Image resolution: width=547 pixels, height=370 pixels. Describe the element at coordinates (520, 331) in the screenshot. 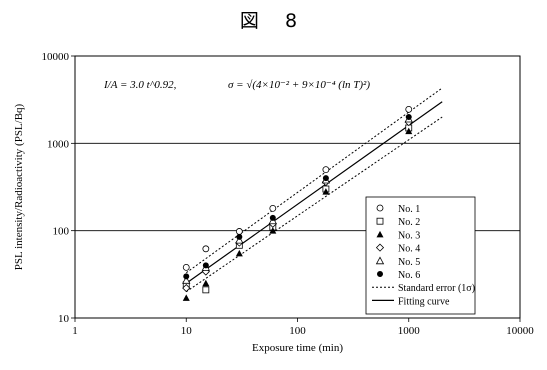

I see `x-tick-label: 10000` at that location.